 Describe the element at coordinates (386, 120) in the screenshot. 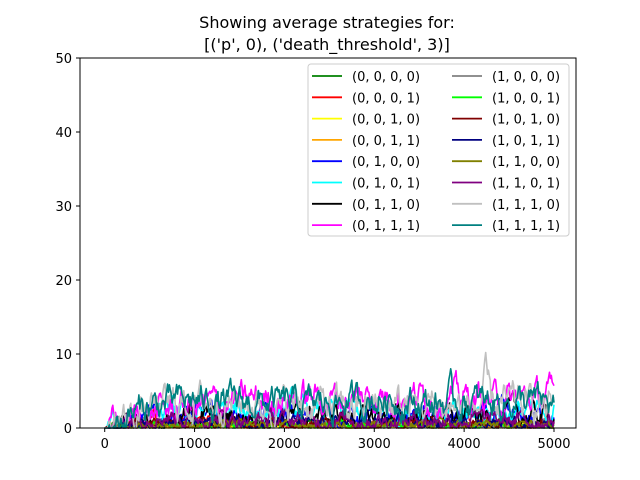

I see `legend-label: (0, 0, 1, 0)` at that location.